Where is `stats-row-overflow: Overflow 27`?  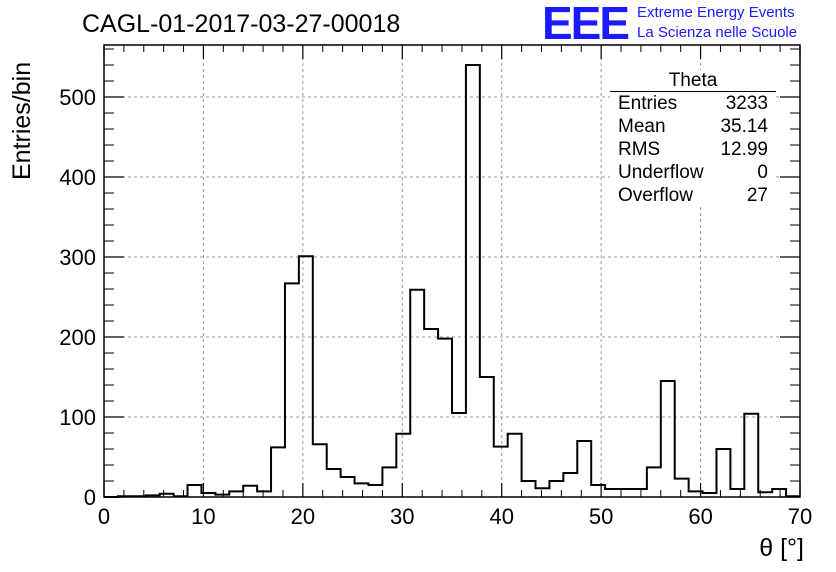 stats-row-overflow: Overflow 27 is located at coordinates (693, 195).